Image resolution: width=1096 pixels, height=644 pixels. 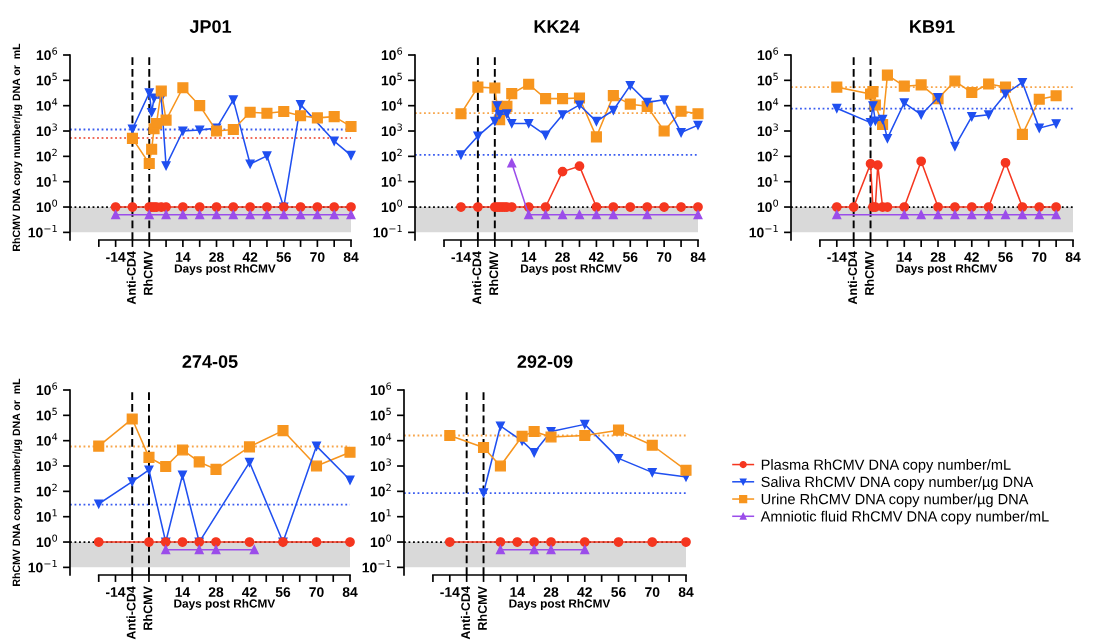 I want to click on chart-title: JP01, so click(x=210, y=26).